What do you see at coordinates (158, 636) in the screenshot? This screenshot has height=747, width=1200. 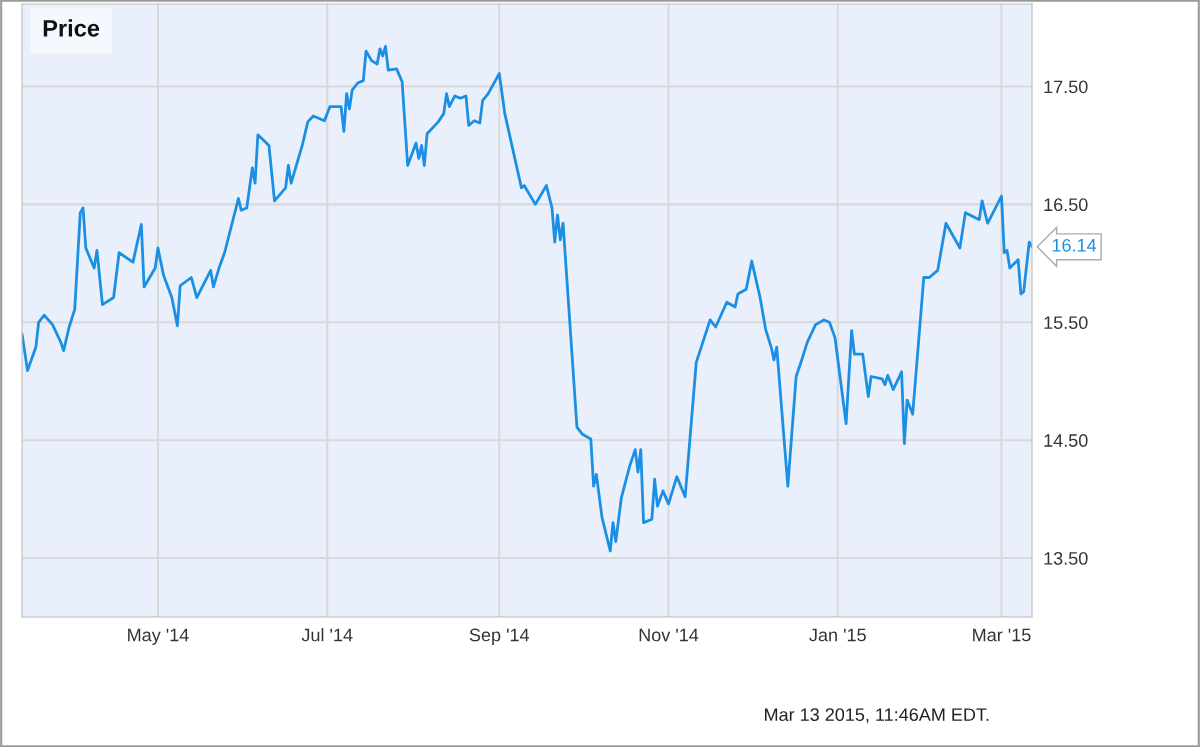 I see `x-tick-label: May '14` at bounding box center [158, 636].